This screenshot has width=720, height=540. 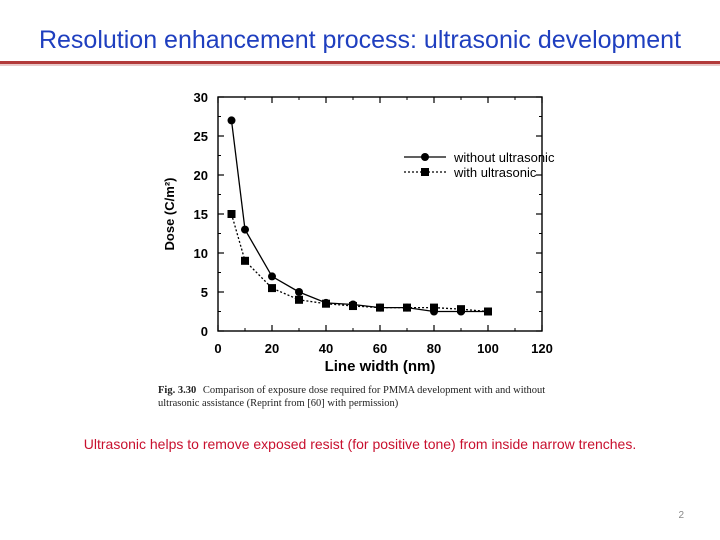 I want to click on y-tick-label: 30, so click(x=201, y=97).